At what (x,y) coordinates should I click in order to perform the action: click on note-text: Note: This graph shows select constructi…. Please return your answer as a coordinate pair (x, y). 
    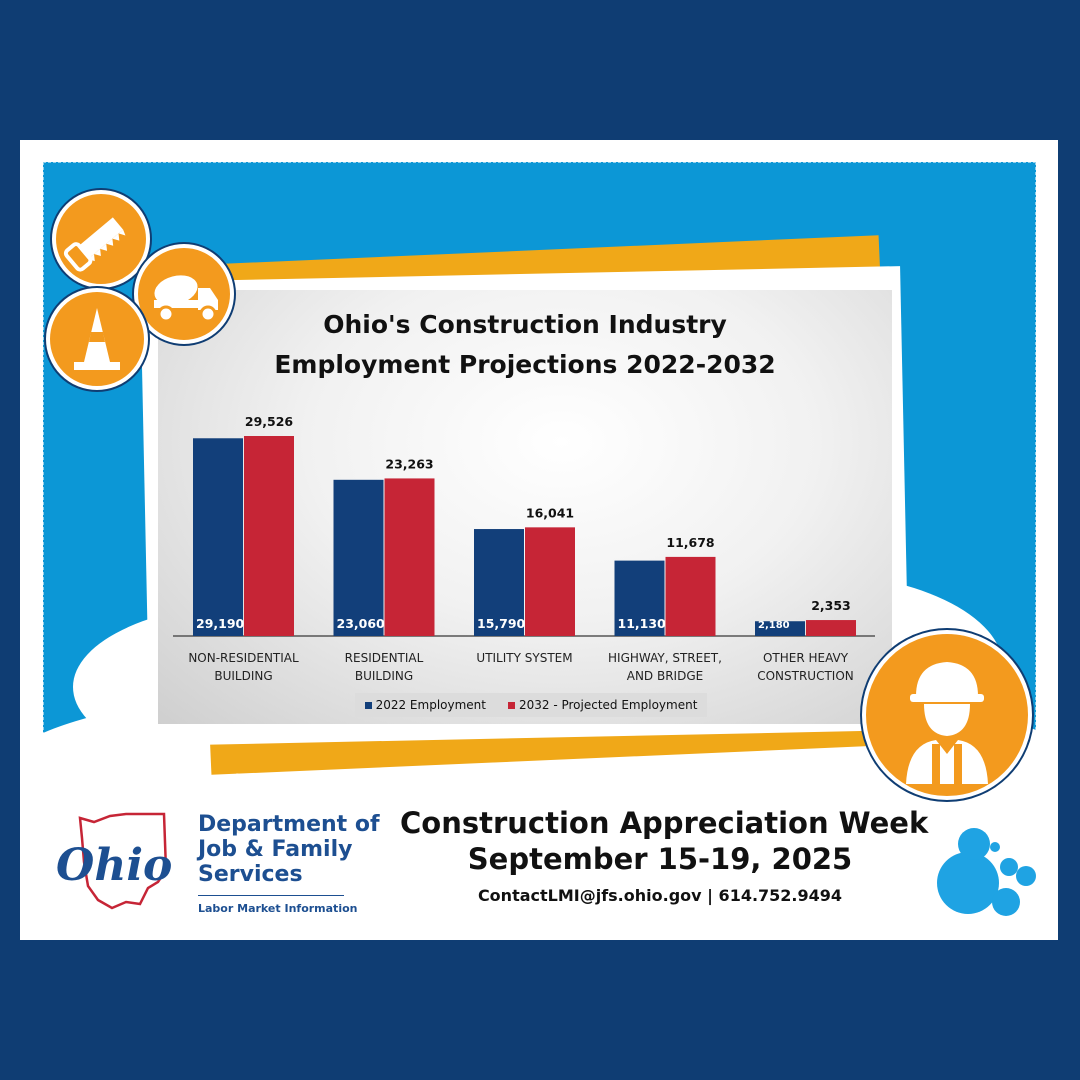
    Looking at the image, I should click on (469, 778).